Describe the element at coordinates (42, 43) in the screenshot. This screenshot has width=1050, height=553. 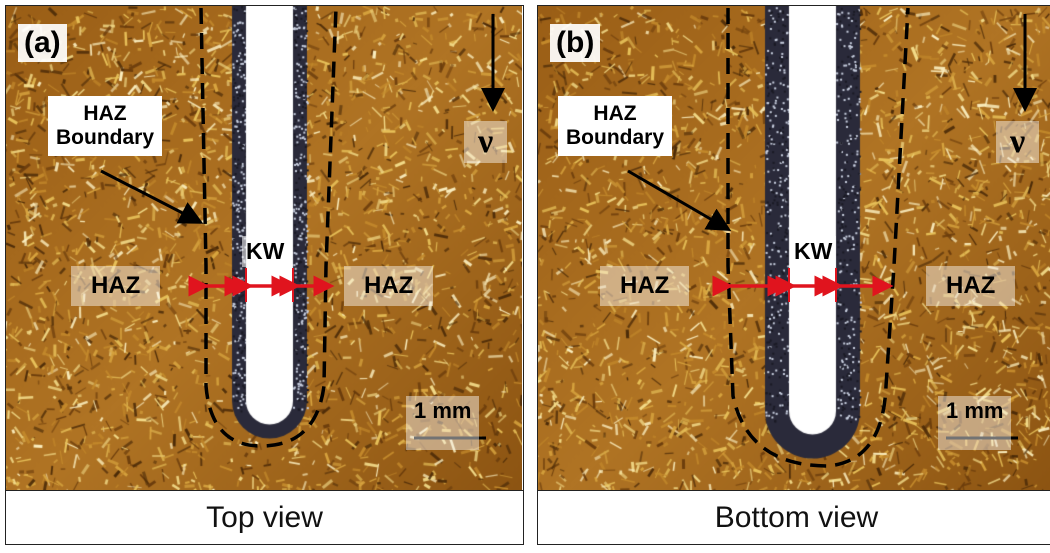
I see `panel-tag: (a)` at that location.